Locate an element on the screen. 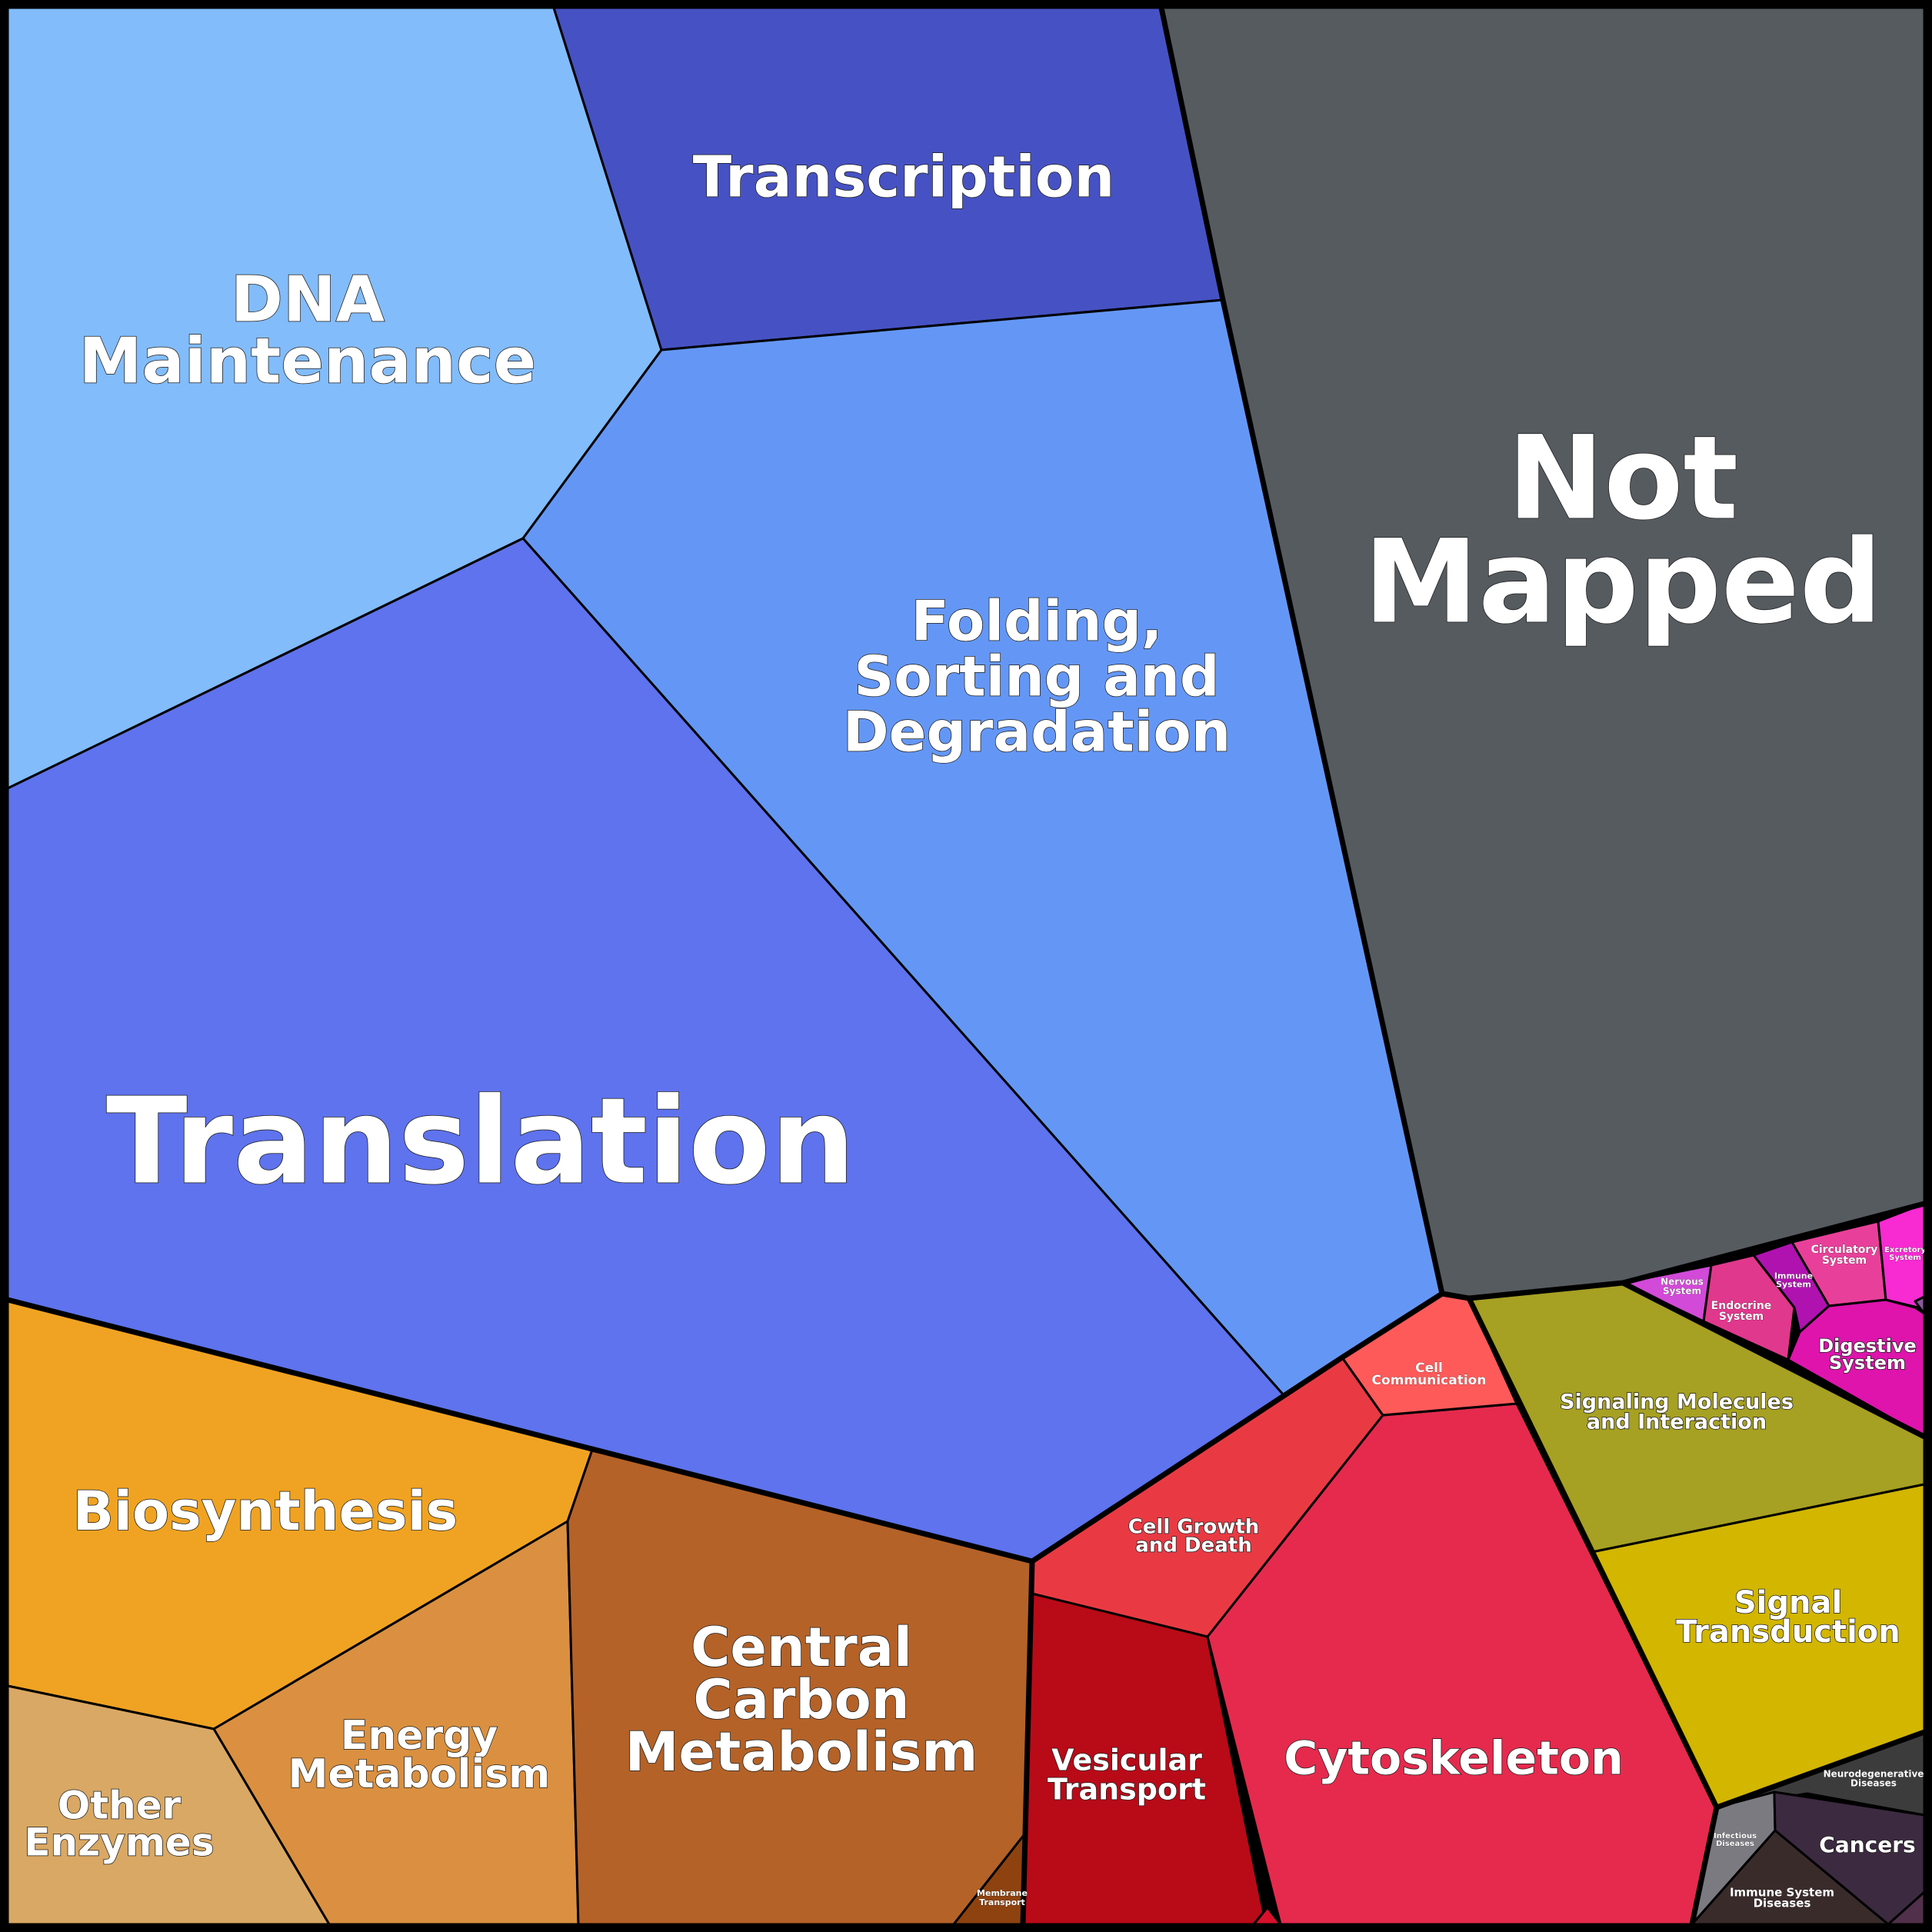 This screenshot has height=1932, width=1932. label-endocrine-system-line-1: Endocrine is located at coordinates (1741, 1306).